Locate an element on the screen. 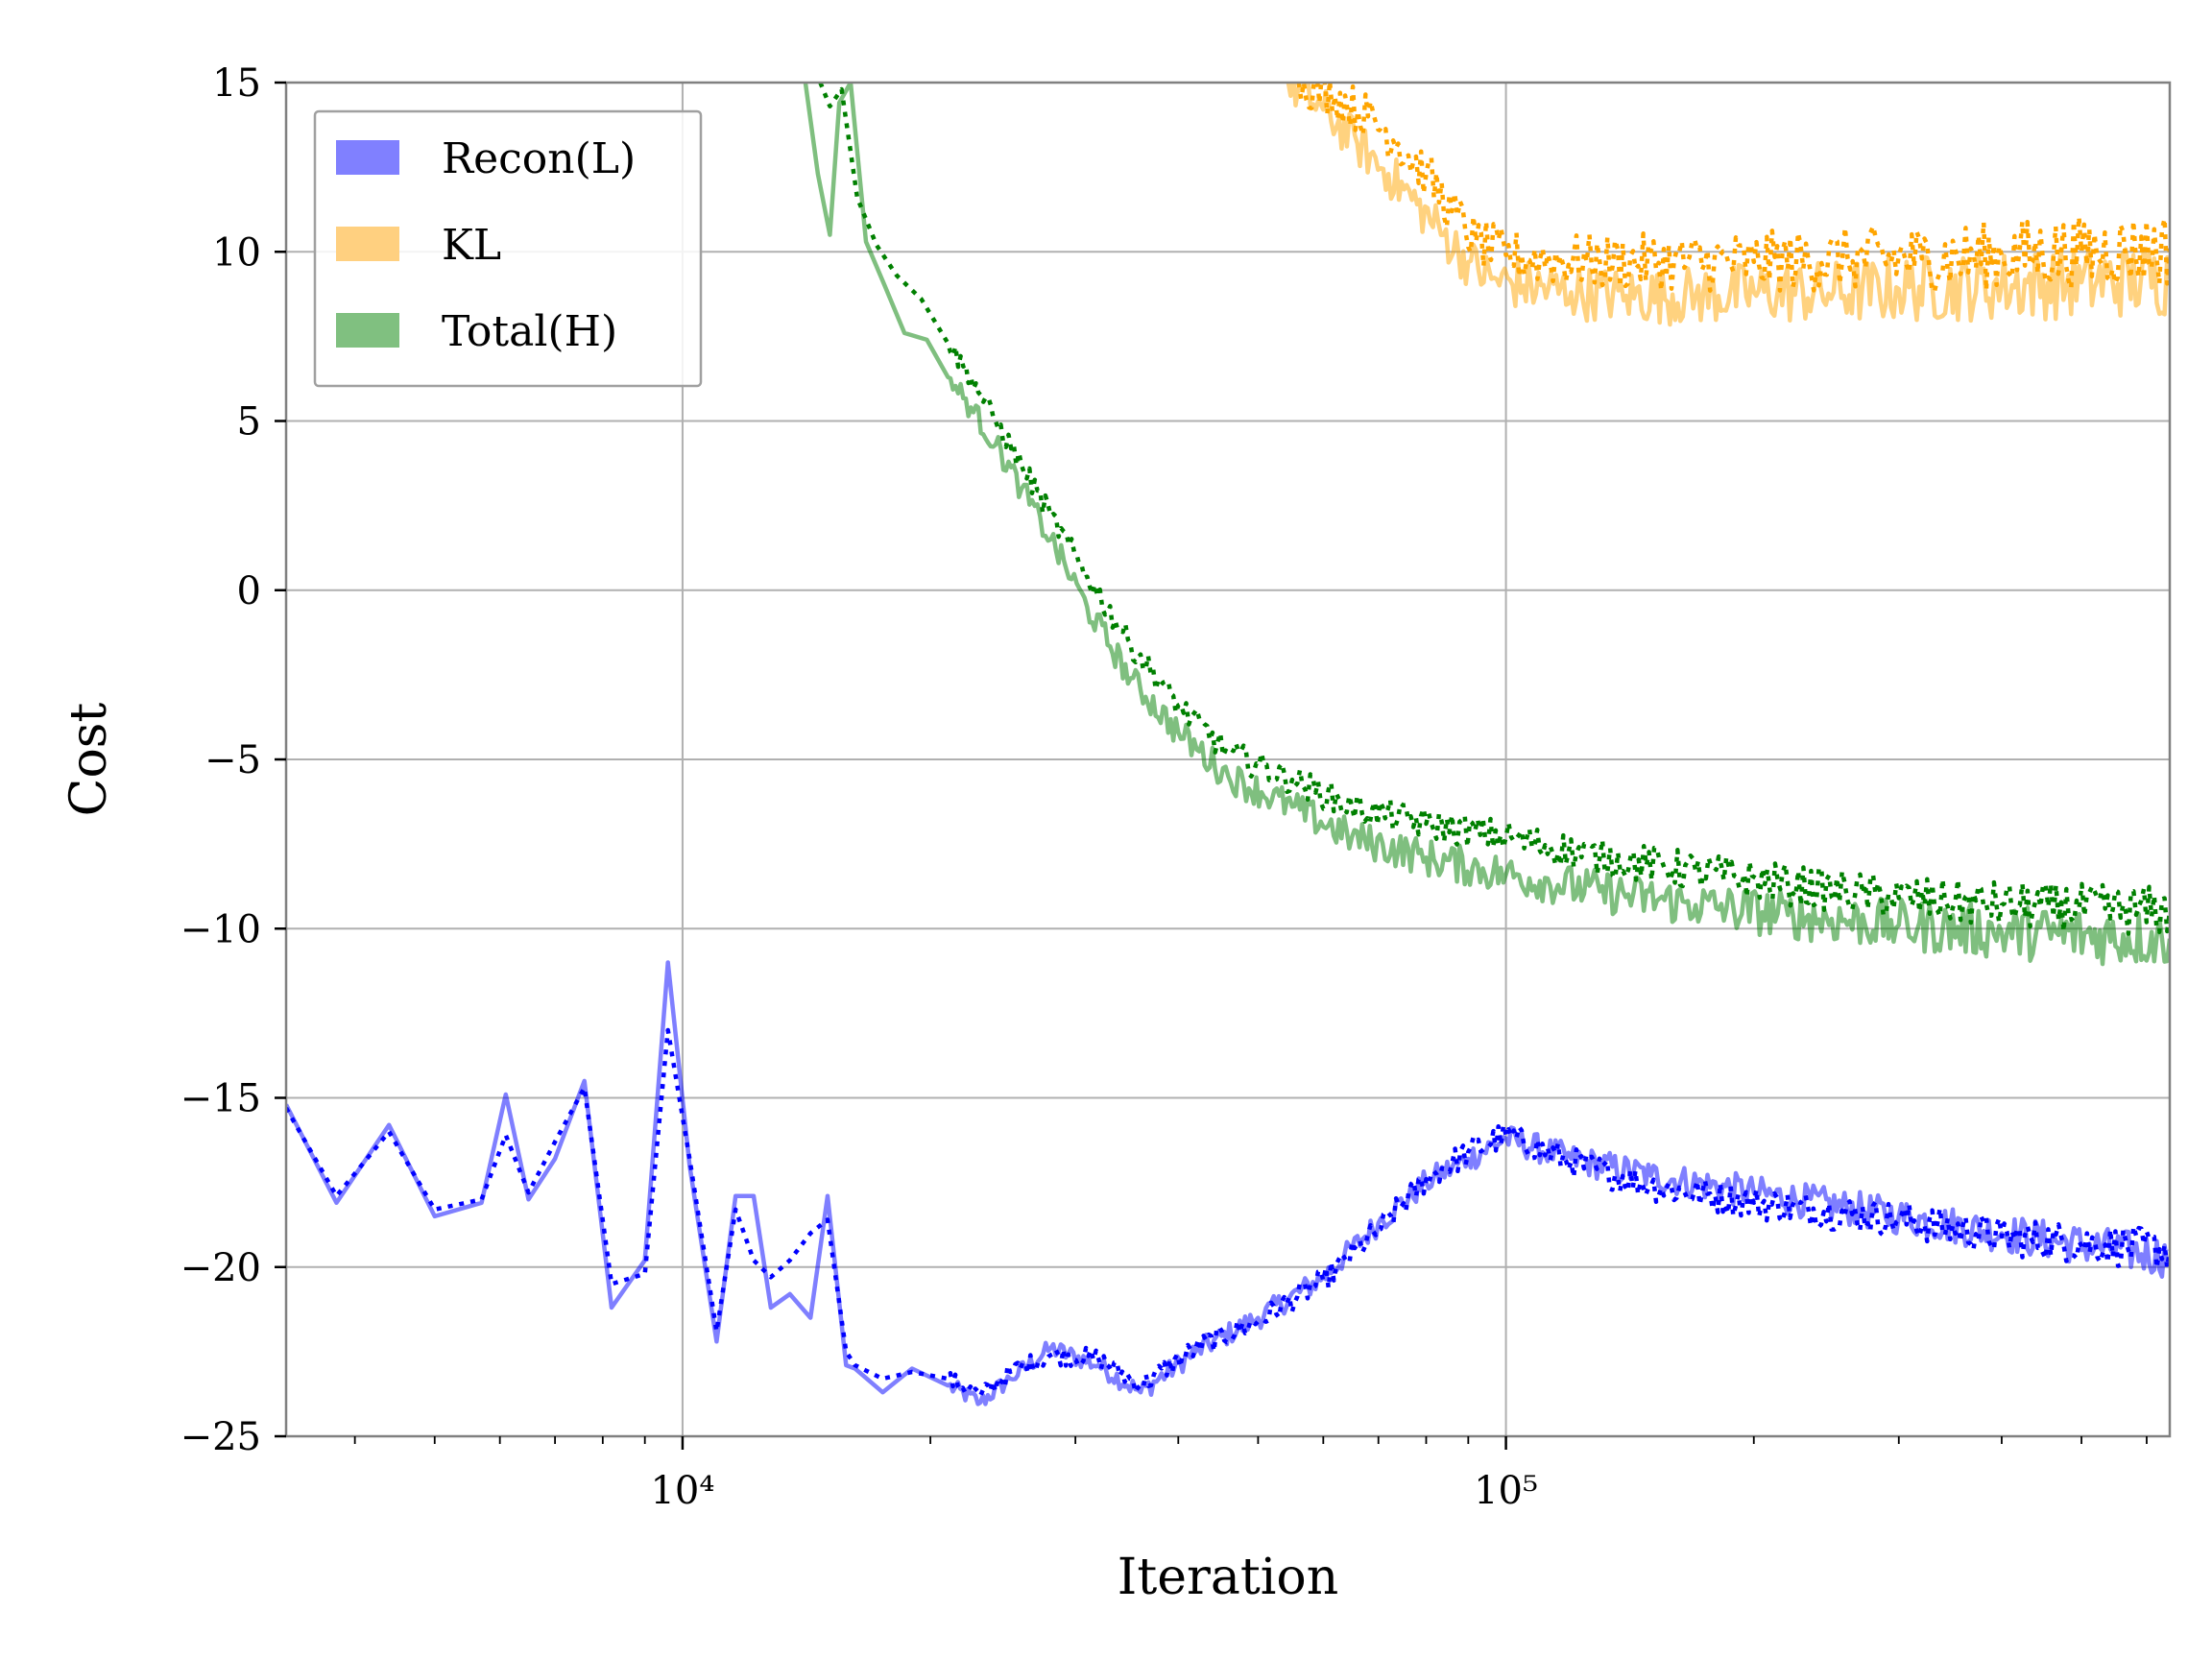 The image size is (2212, 1659). legend-box is located at coordinates (508, 248).